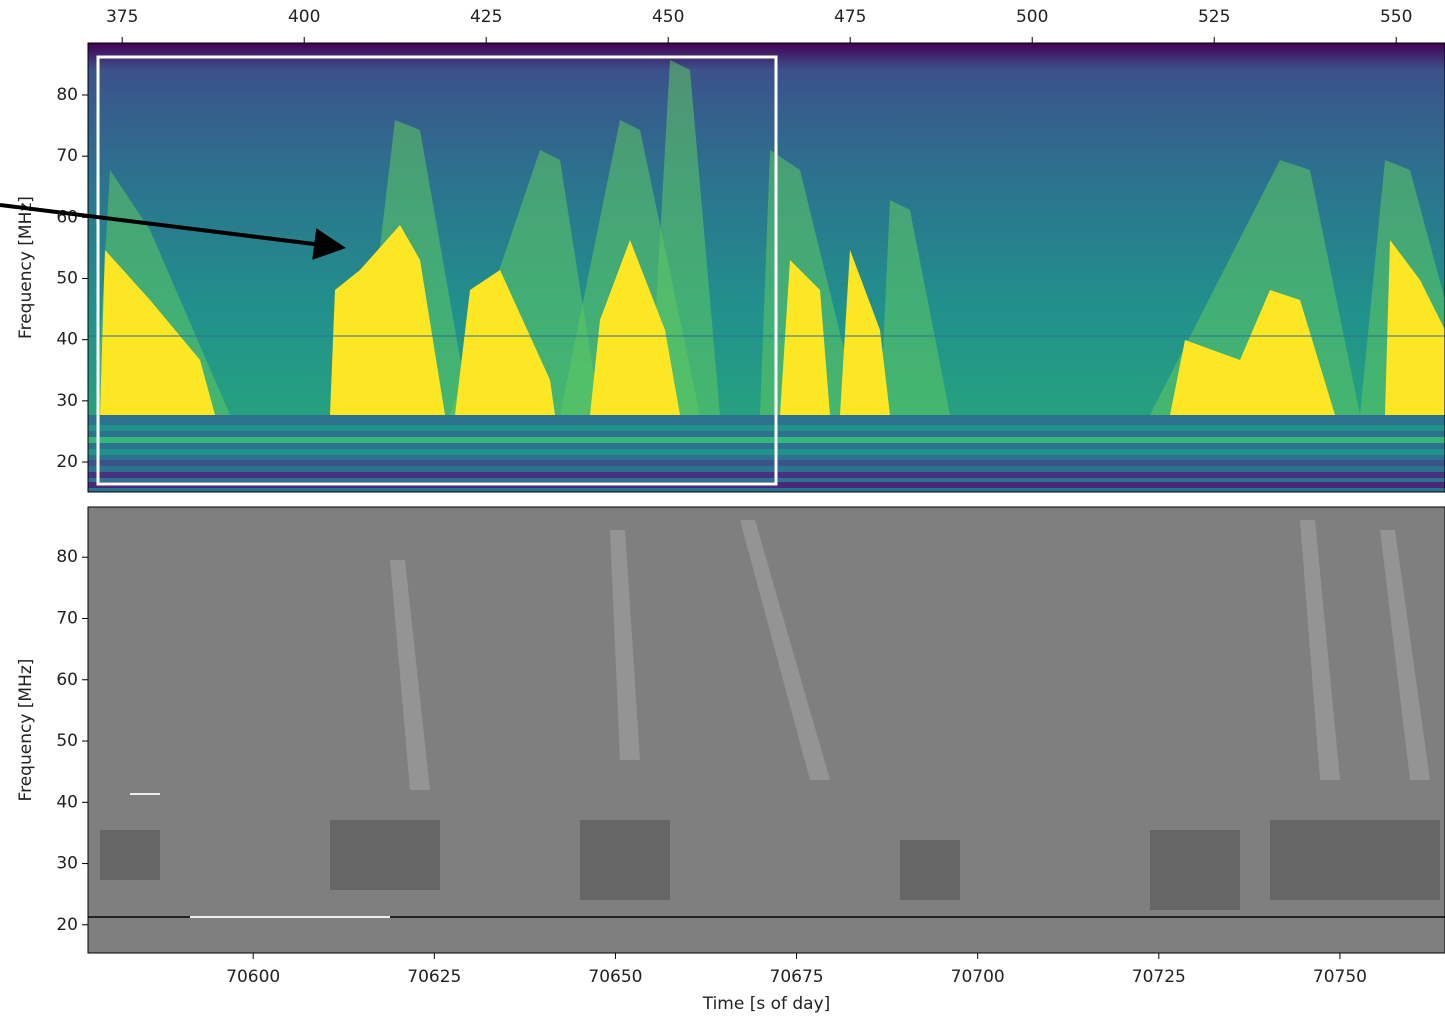 This screenshot has height=1023, width=1445. I want to click on x-tick-label: 70725, so click(1159, 977).